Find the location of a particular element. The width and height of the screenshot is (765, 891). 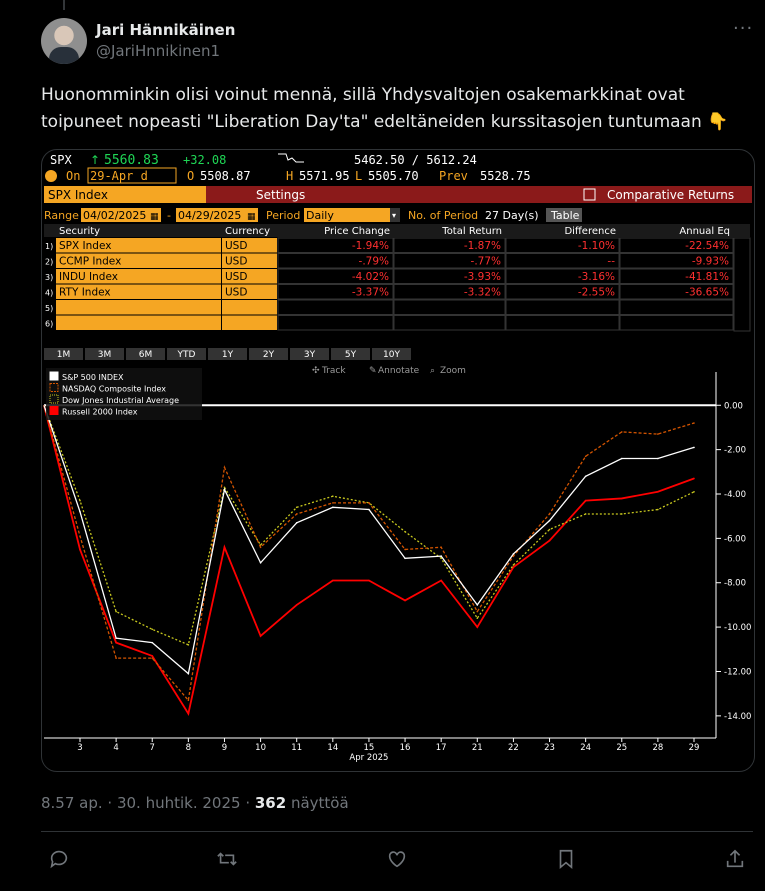

share-icon is located at coordinates (736, 860).